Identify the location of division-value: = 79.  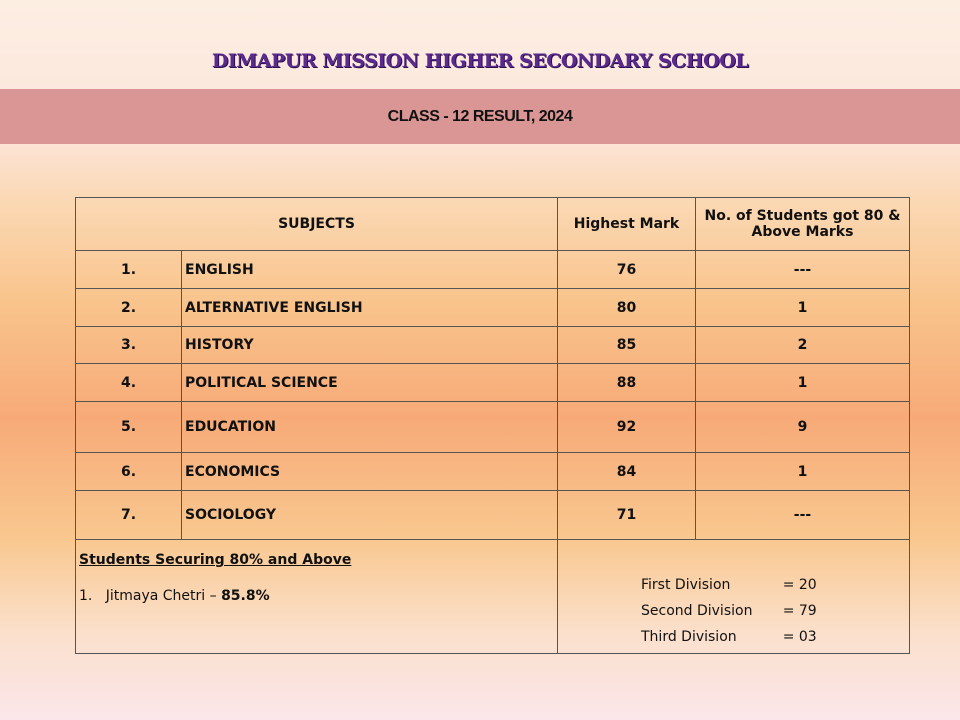
(799, 611).